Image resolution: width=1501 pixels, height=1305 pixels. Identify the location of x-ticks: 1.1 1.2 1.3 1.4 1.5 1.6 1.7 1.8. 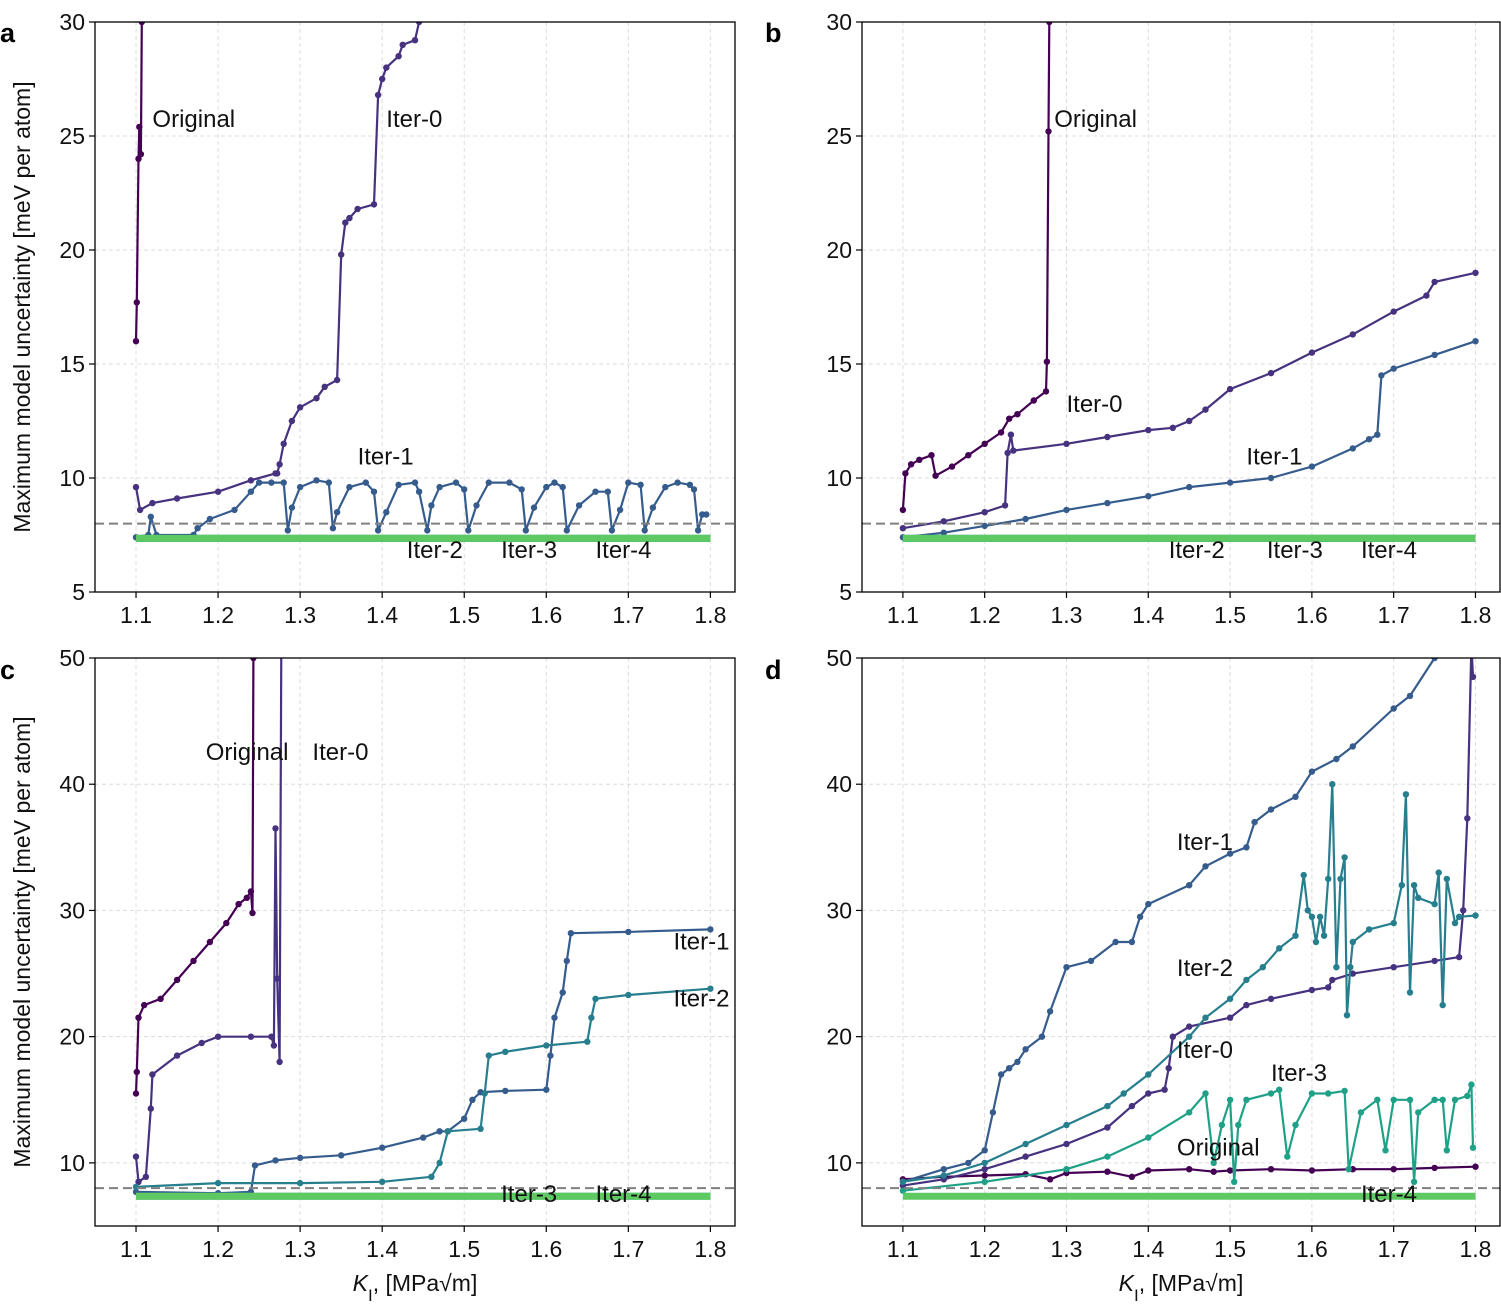
(1189, 610).